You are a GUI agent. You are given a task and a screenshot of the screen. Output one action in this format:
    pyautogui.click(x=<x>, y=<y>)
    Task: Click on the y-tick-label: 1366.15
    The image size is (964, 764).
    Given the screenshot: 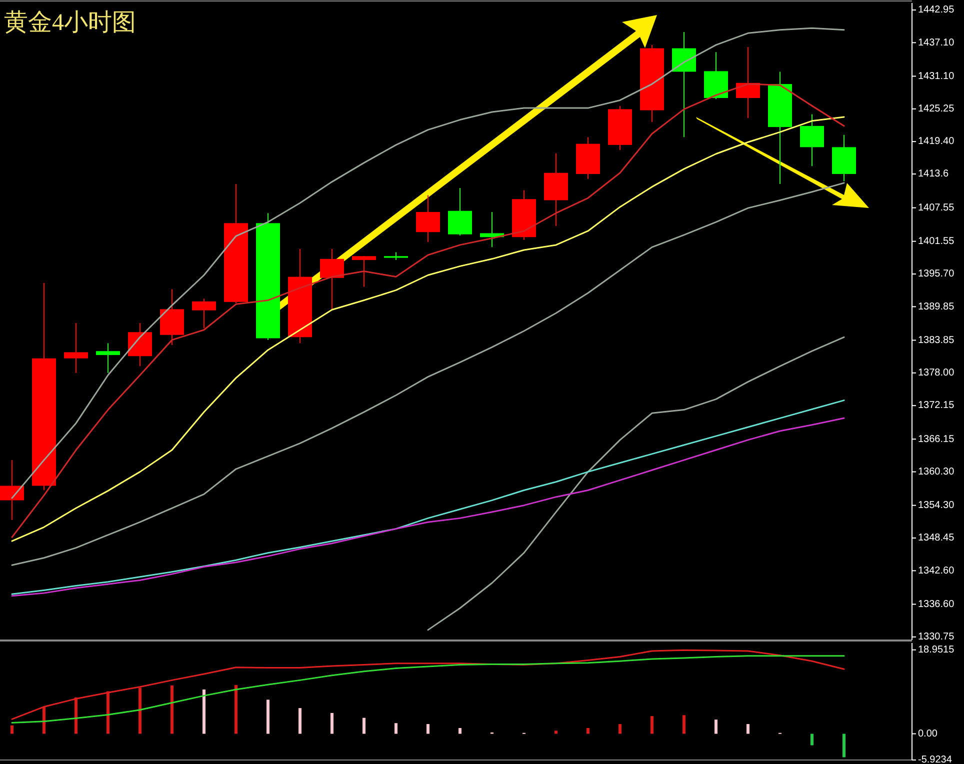 What is the action you would take?
    pyautogui.click(x=936, y=439)
    